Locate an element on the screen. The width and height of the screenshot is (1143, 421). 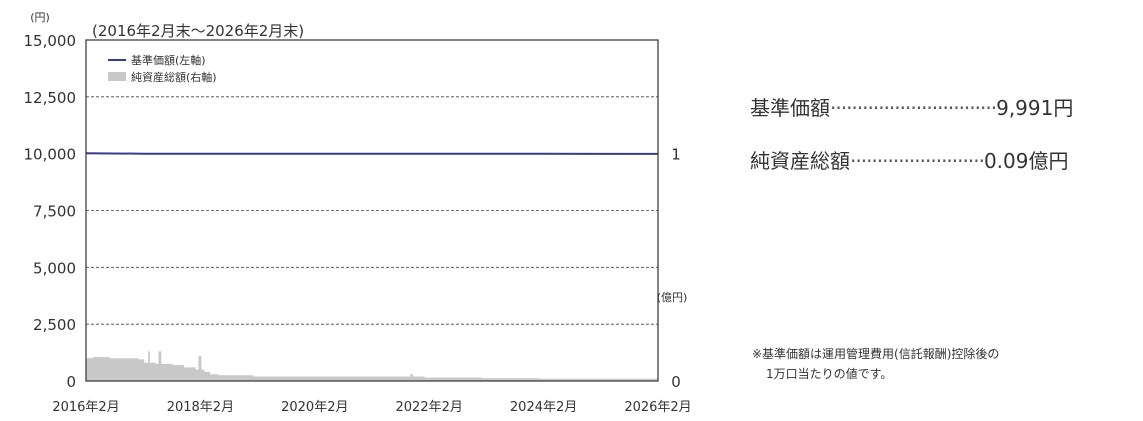
right-axis-unit: (億円) is located at coordinates (672, 297).